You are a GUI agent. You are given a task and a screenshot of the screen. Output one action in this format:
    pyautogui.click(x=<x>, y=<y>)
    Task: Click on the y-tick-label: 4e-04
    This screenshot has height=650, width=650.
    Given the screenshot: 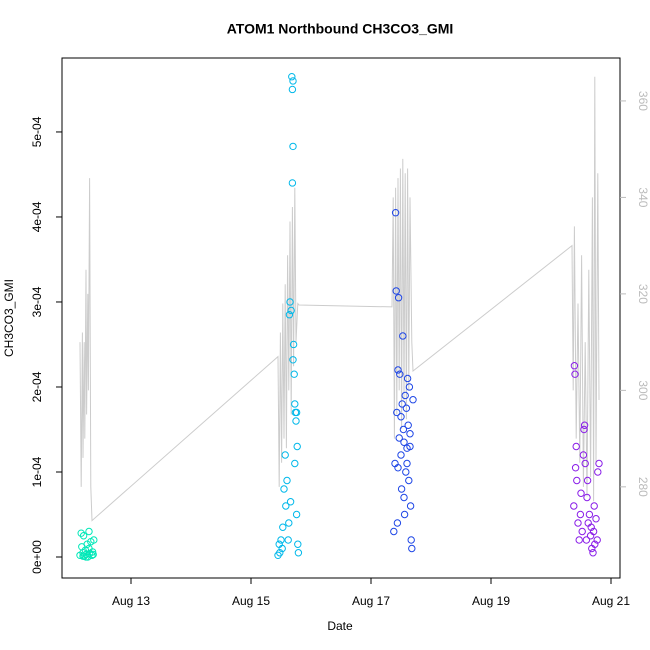 What is the action you would take?
    pyautogui.click(x=37, y=216)
    